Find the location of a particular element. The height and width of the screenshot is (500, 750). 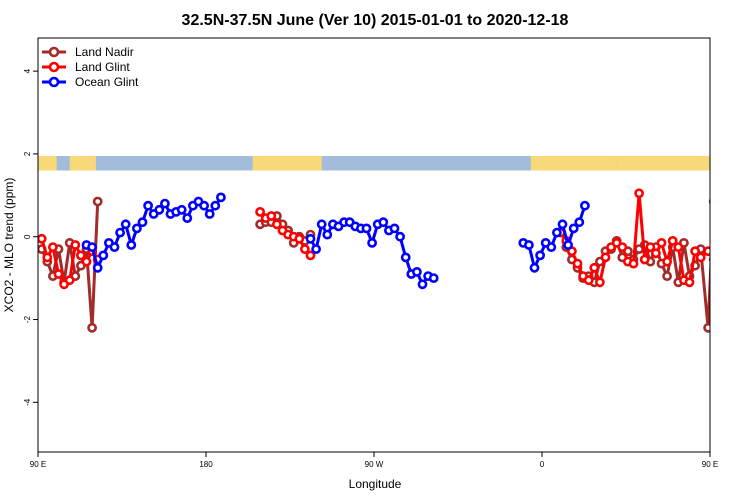

x-tick-label: 180 is located at coordinates (206, 464).